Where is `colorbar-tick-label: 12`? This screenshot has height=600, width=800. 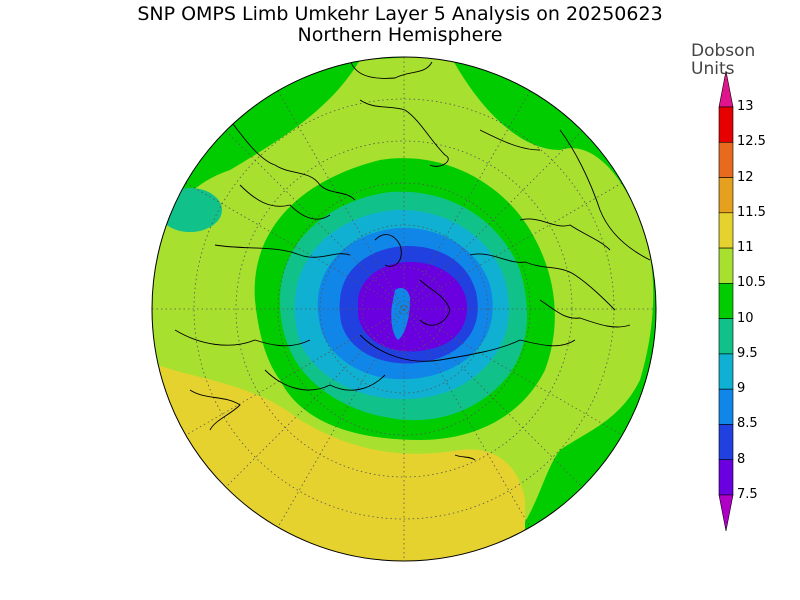
colorbar-tick-label: 12 is located at coordinates (745, 177).